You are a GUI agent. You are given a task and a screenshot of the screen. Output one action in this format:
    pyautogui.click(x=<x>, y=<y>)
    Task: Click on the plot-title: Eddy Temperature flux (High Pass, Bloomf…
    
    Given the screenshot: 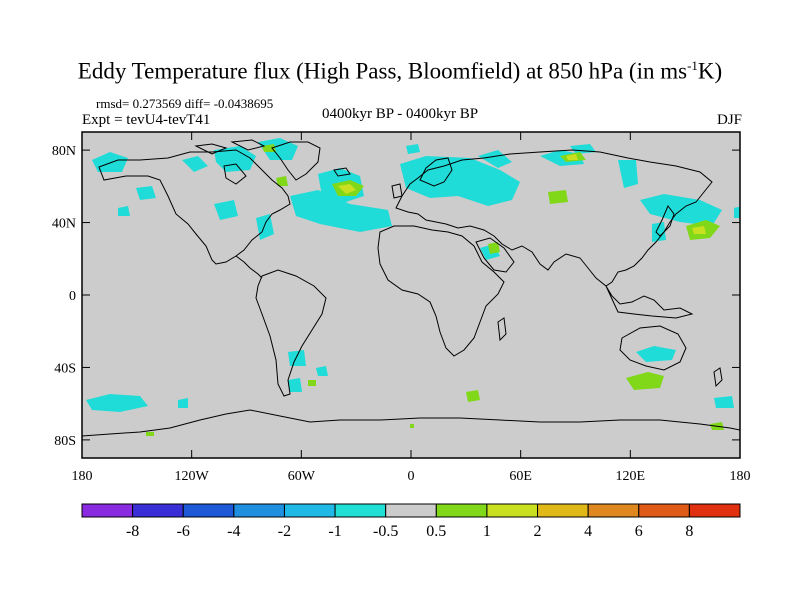 What is the action you would take?
    pyautogui.click(x=400, y=71)
    